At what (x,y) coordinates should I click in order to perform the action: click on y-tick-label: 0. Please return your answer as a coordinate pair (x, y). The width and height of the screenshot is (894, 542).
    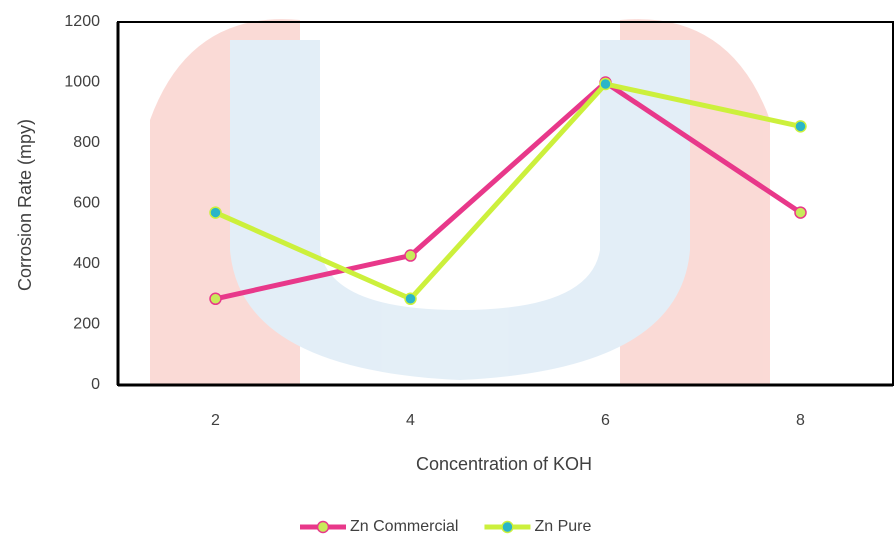
    Looking at the image, I should click on (95, 384).